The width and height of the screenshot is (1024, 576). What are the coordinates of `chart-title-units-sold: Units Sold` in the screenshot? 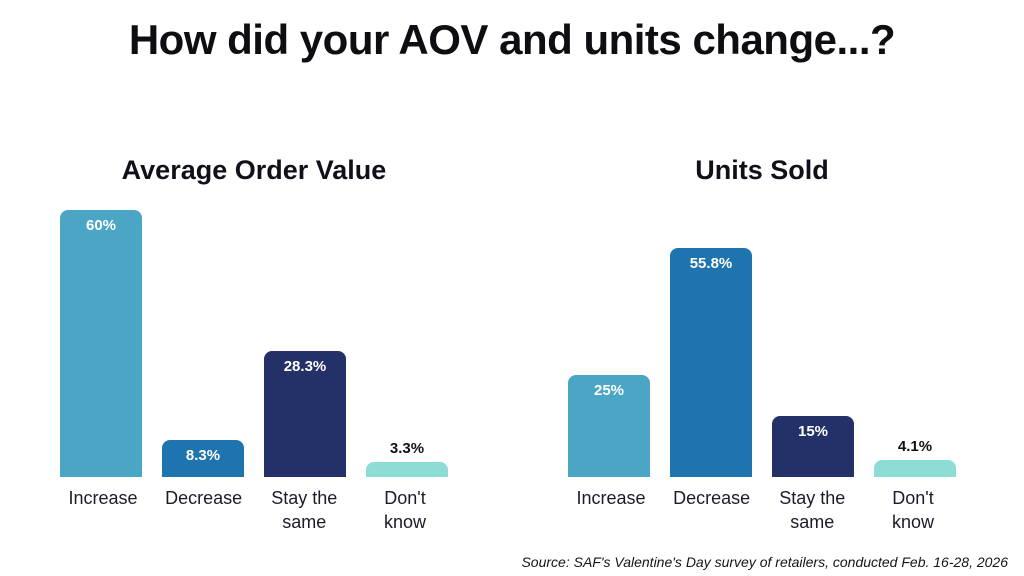 It's located at (762, 170).